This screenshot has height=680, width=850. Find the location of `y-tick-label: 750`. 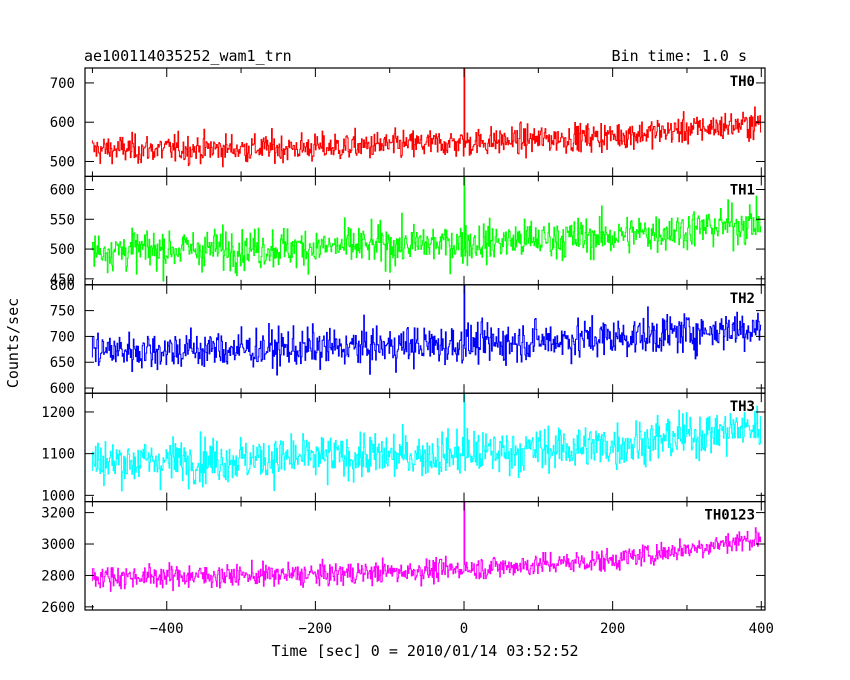

y-tick-label: 750 is located at coordinates (62, 312).